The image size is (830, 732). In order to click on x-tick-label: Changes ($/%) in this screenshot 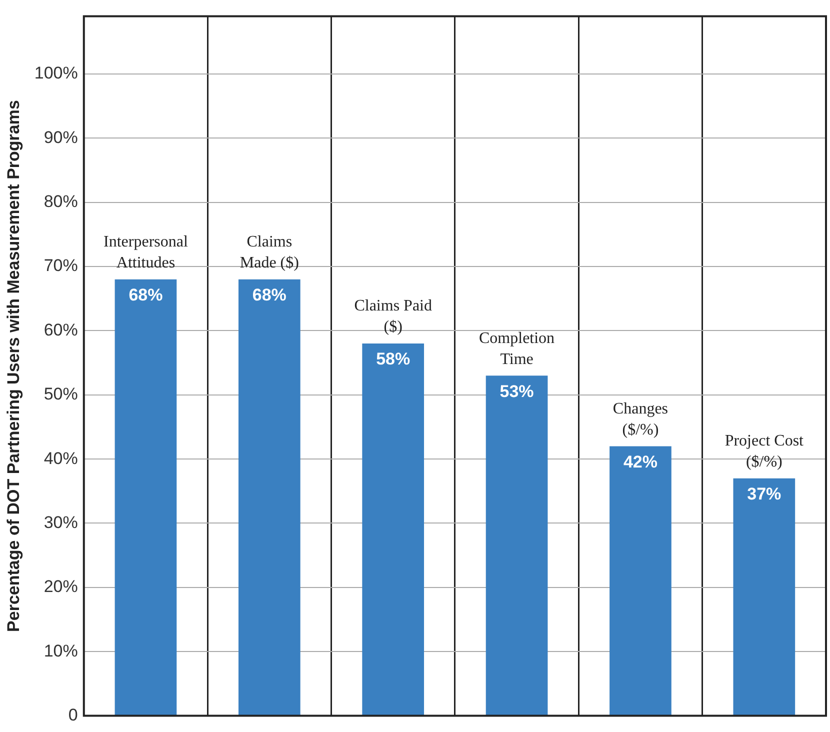, I will do `click(640, 419)`.